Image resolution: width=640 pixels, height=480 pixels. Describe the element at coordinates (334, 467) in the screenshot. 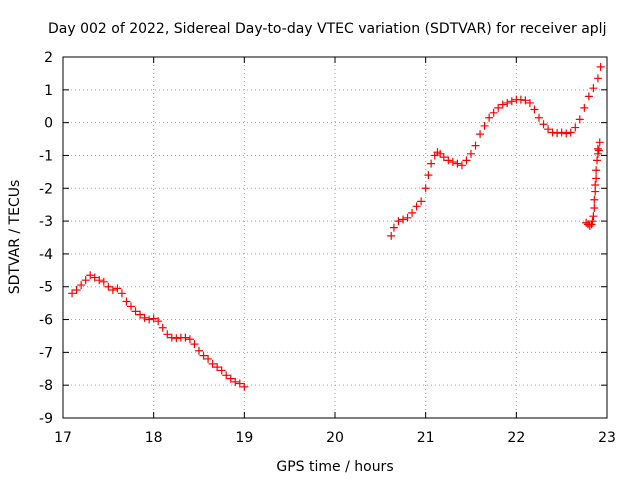

I see `x-axis-label: GPS time / hours` at that location.